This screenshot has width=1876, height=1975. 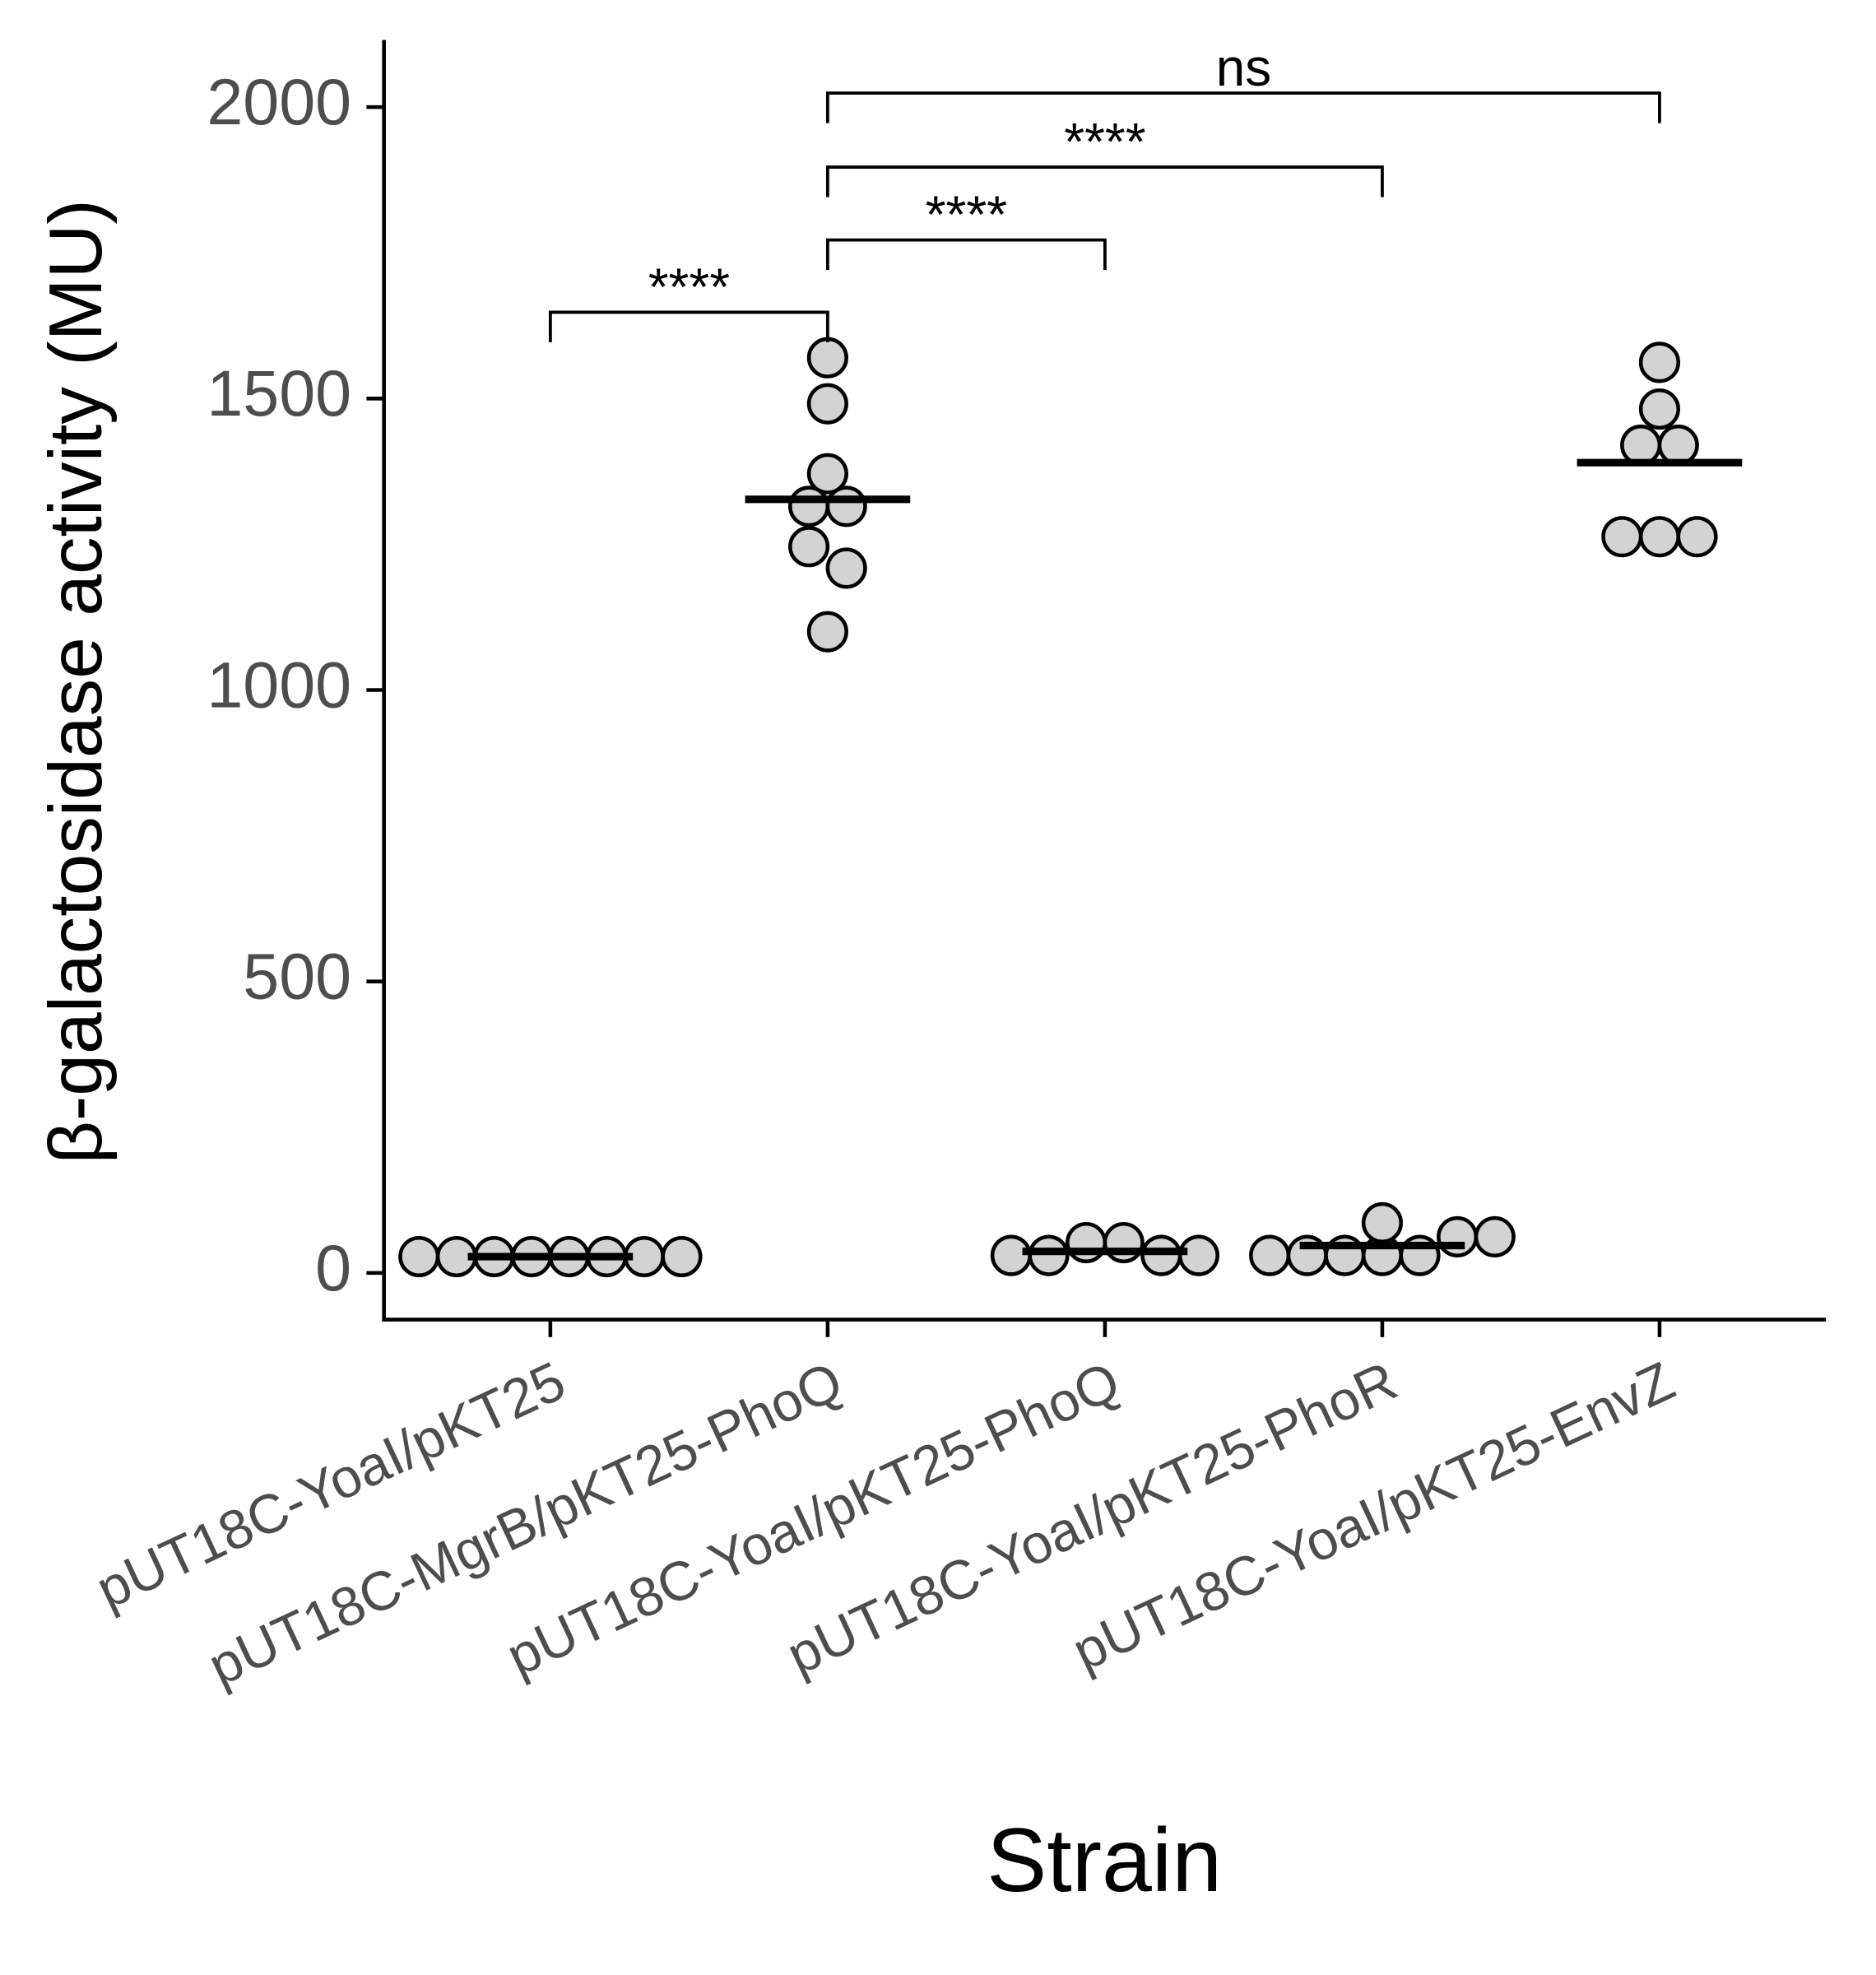 I want to click on x-axis-title: Strain, so click(x=1104, y=1861).